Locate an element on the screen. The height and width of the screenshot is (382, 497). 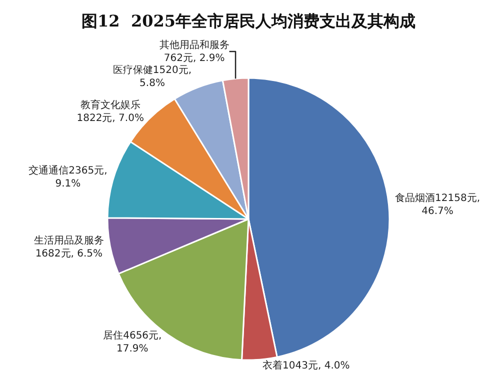
slice-label: 交通通信2365元, 9.1% is located at coordinates (68, 177).